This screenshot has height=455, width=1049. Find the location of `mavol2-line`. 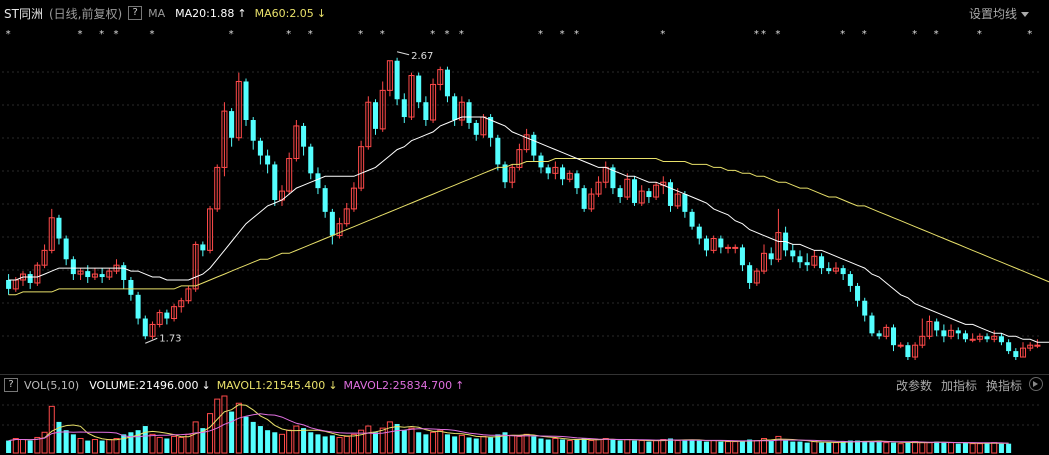

mavol2-line is located at coordinates (508, 428).